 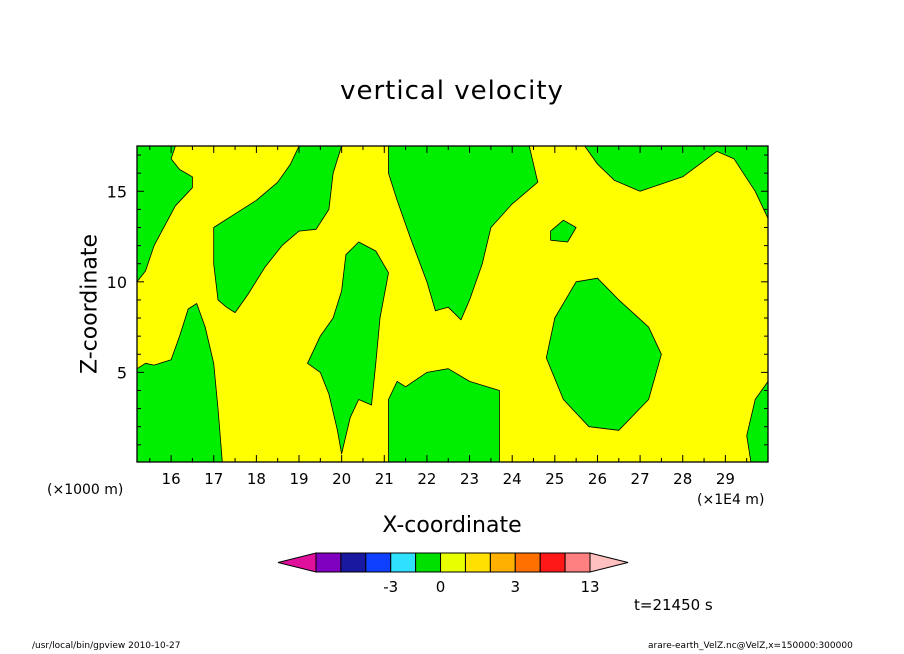 I want to click on x-tick-label-23: 23, so click(x=469, y=479).